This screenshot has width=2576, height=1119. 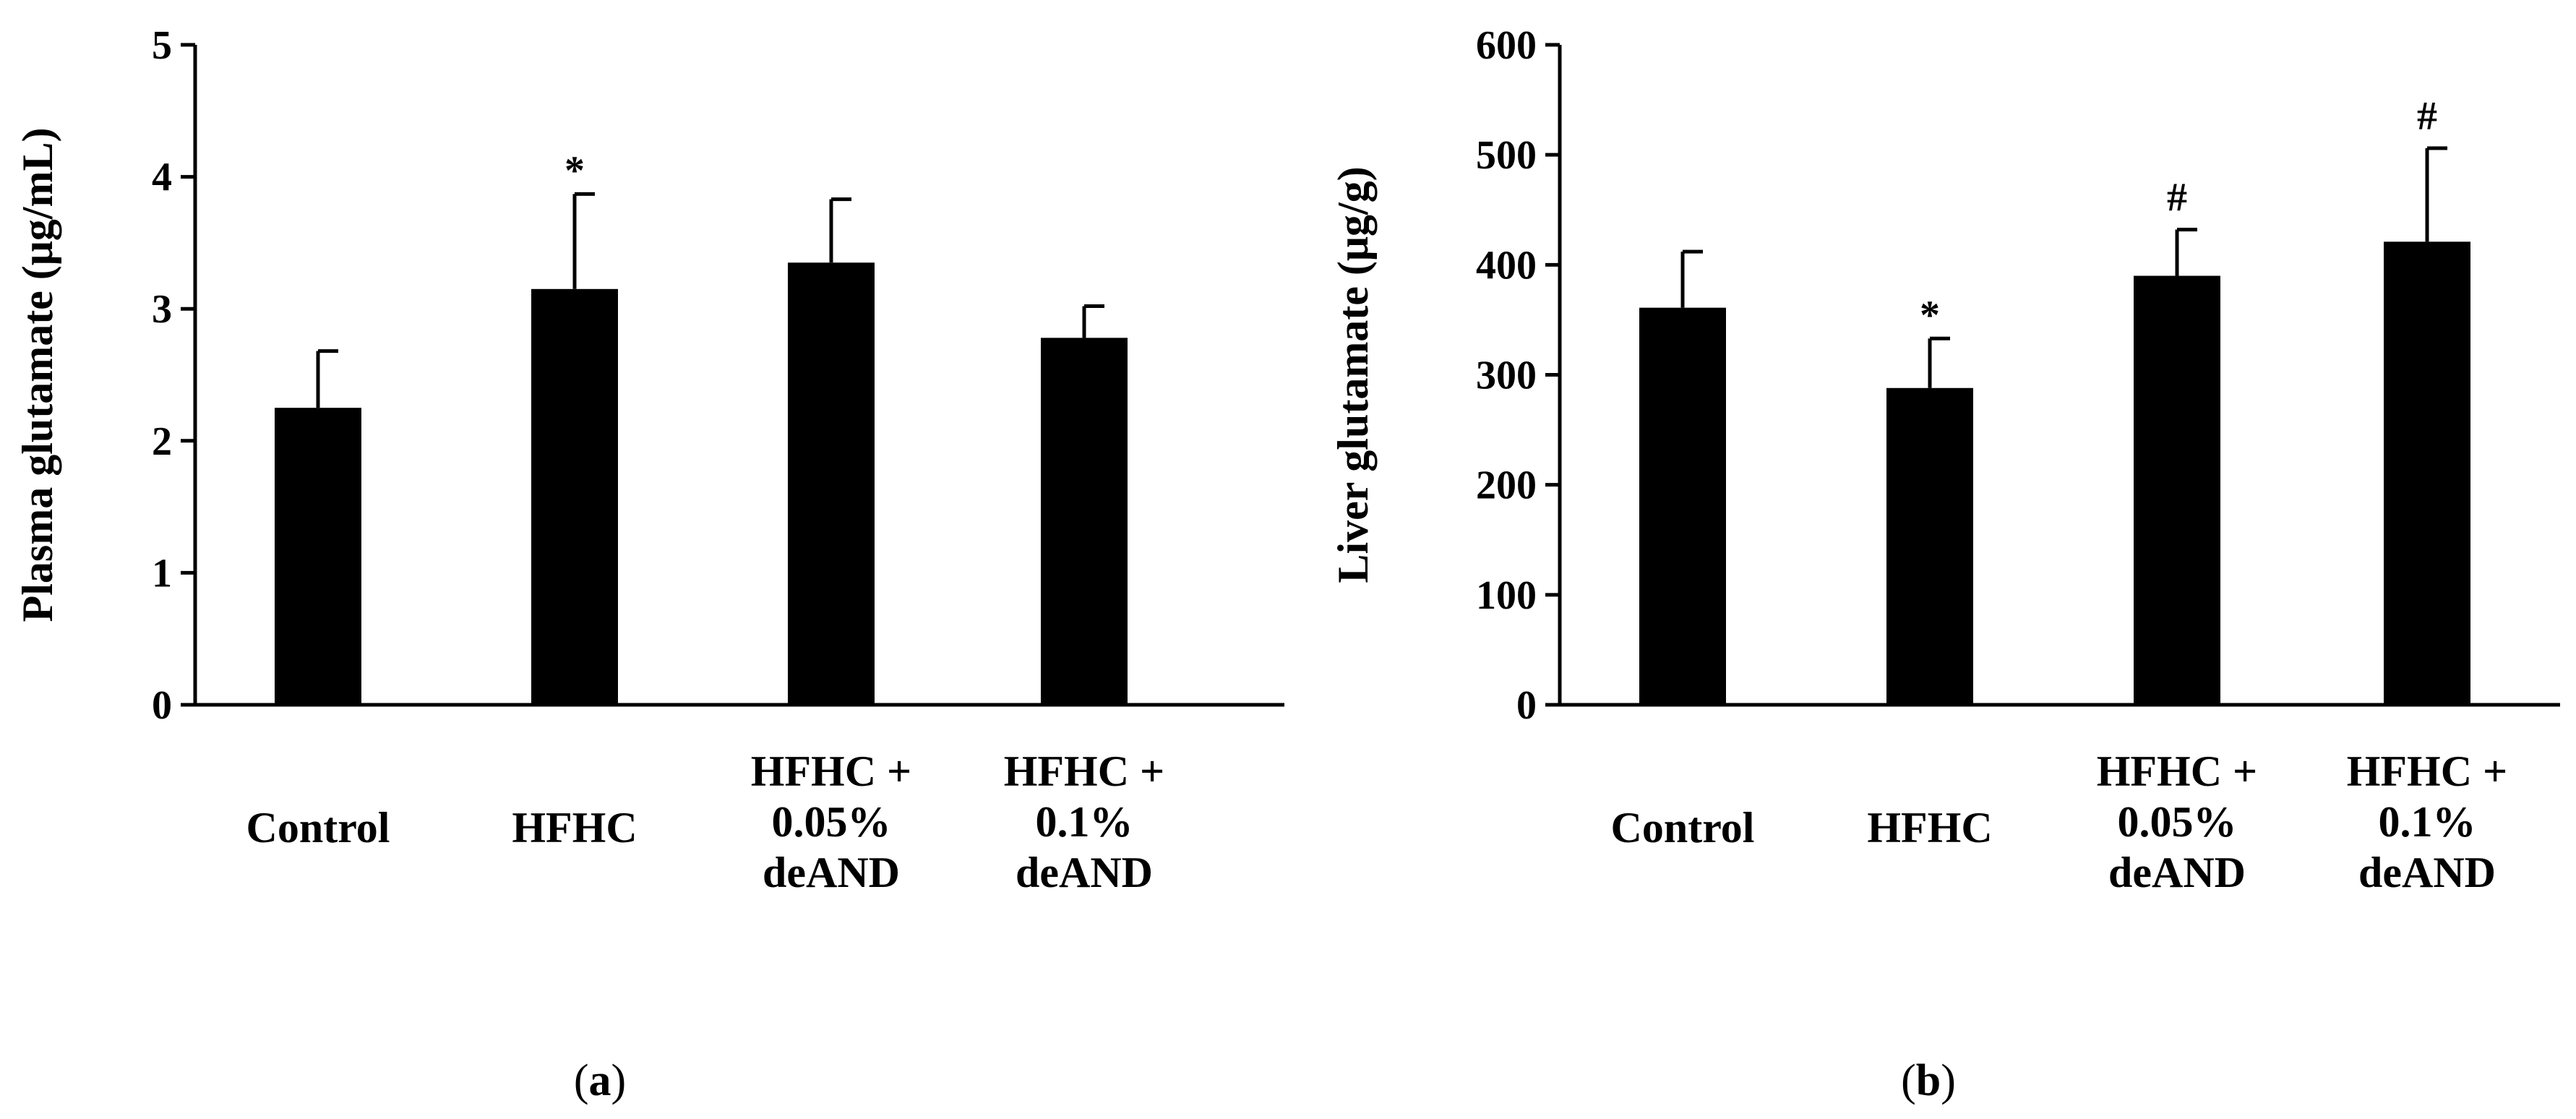 What do you see at coordinates (162, 573) in the screenshot?
I see `y-tick-label: 1` at bounding box center [162, 573].